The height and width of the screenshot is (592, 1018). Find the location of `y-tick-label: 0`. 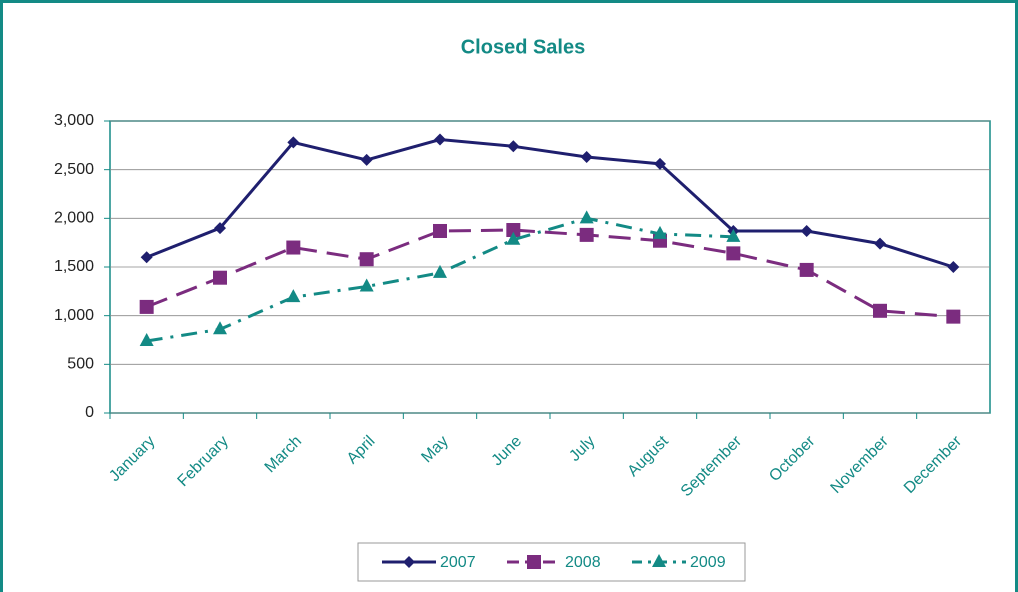

y-tick-label: 0 is located at coordinates (89, 412).